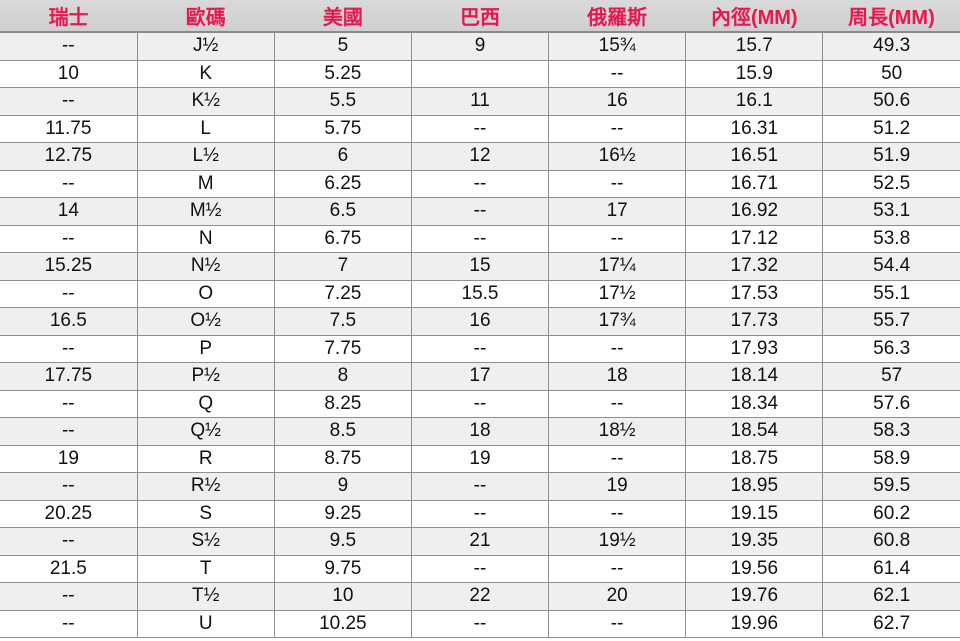 The width and height of the screenshot is (960, 641). I want to click on table-cell: 21, so click(480, 541).